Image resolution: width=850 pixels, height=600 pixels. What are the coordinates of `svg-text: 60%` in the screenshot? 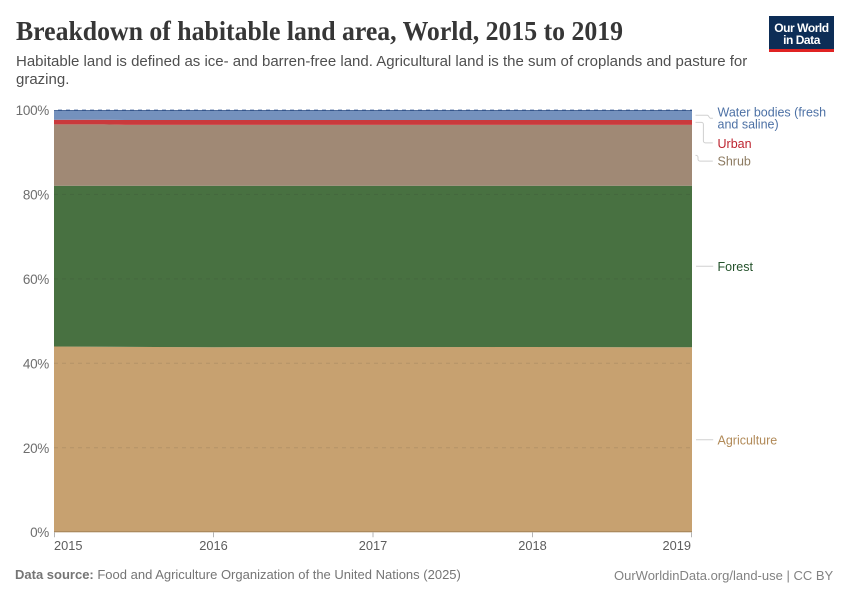 It's located at (36, 279).